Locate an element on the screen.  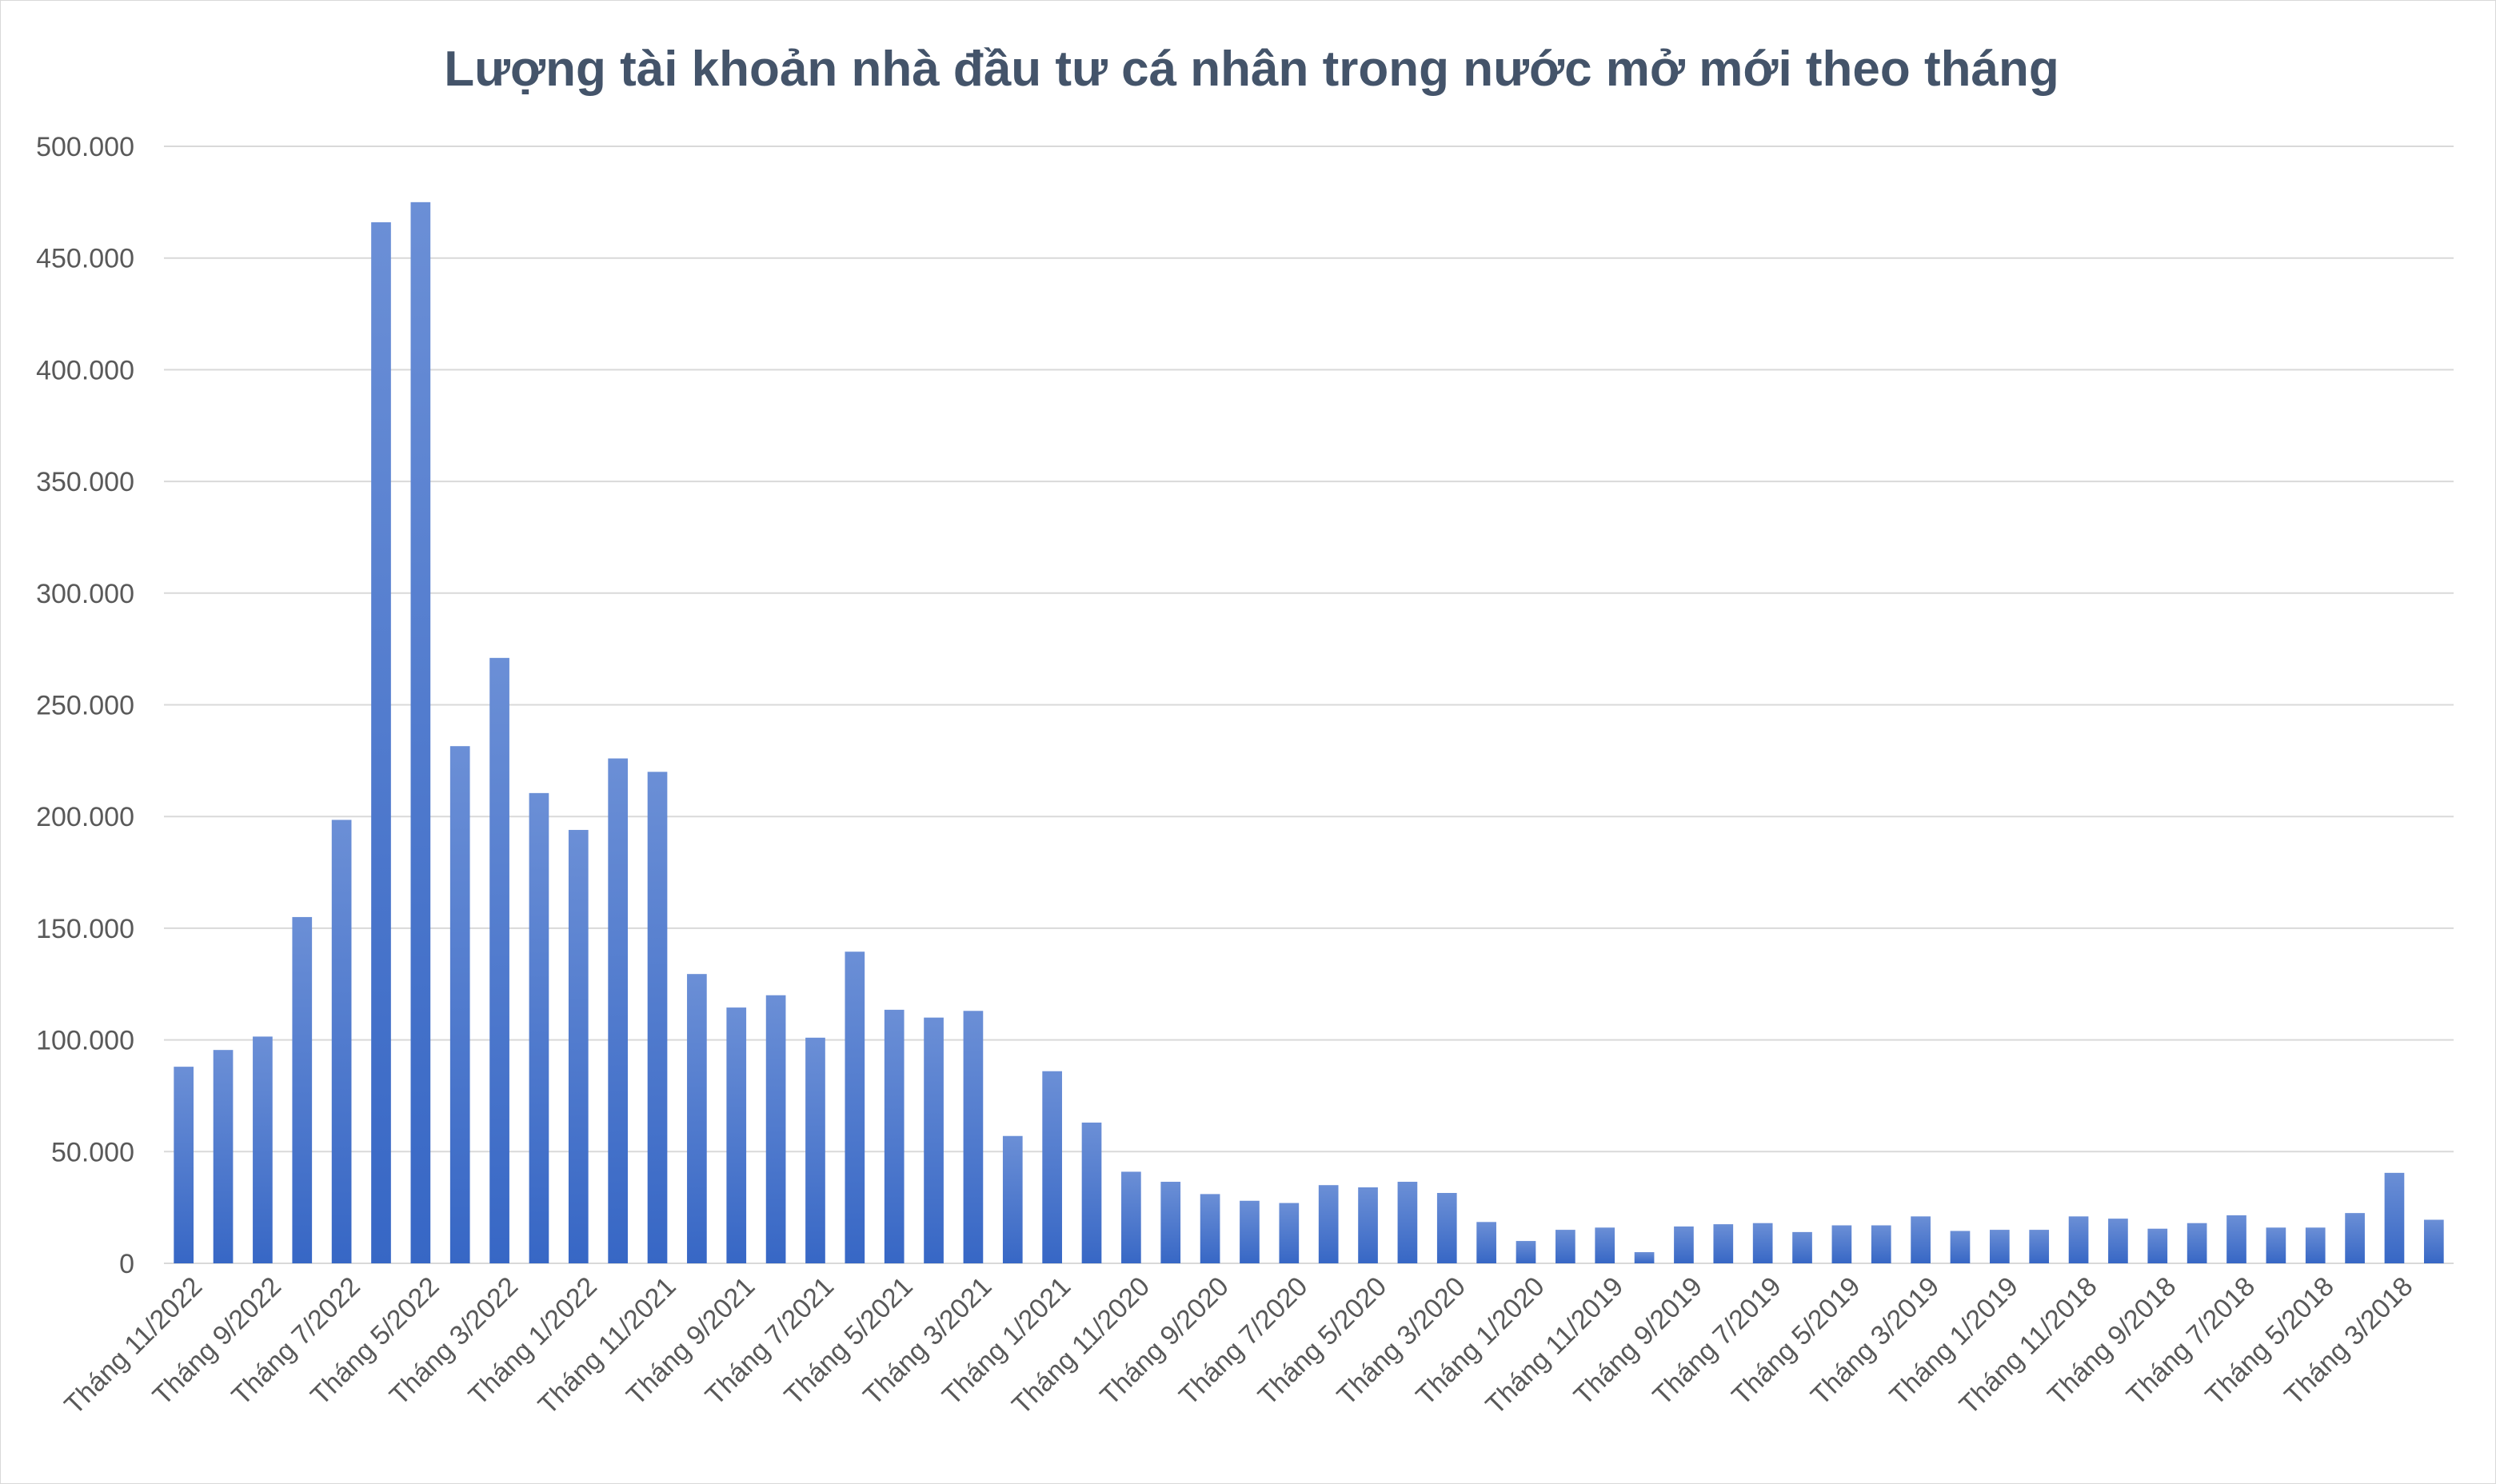
x-tick-label: Tháng 11/2018 is located at coordinates (2028, 1346).